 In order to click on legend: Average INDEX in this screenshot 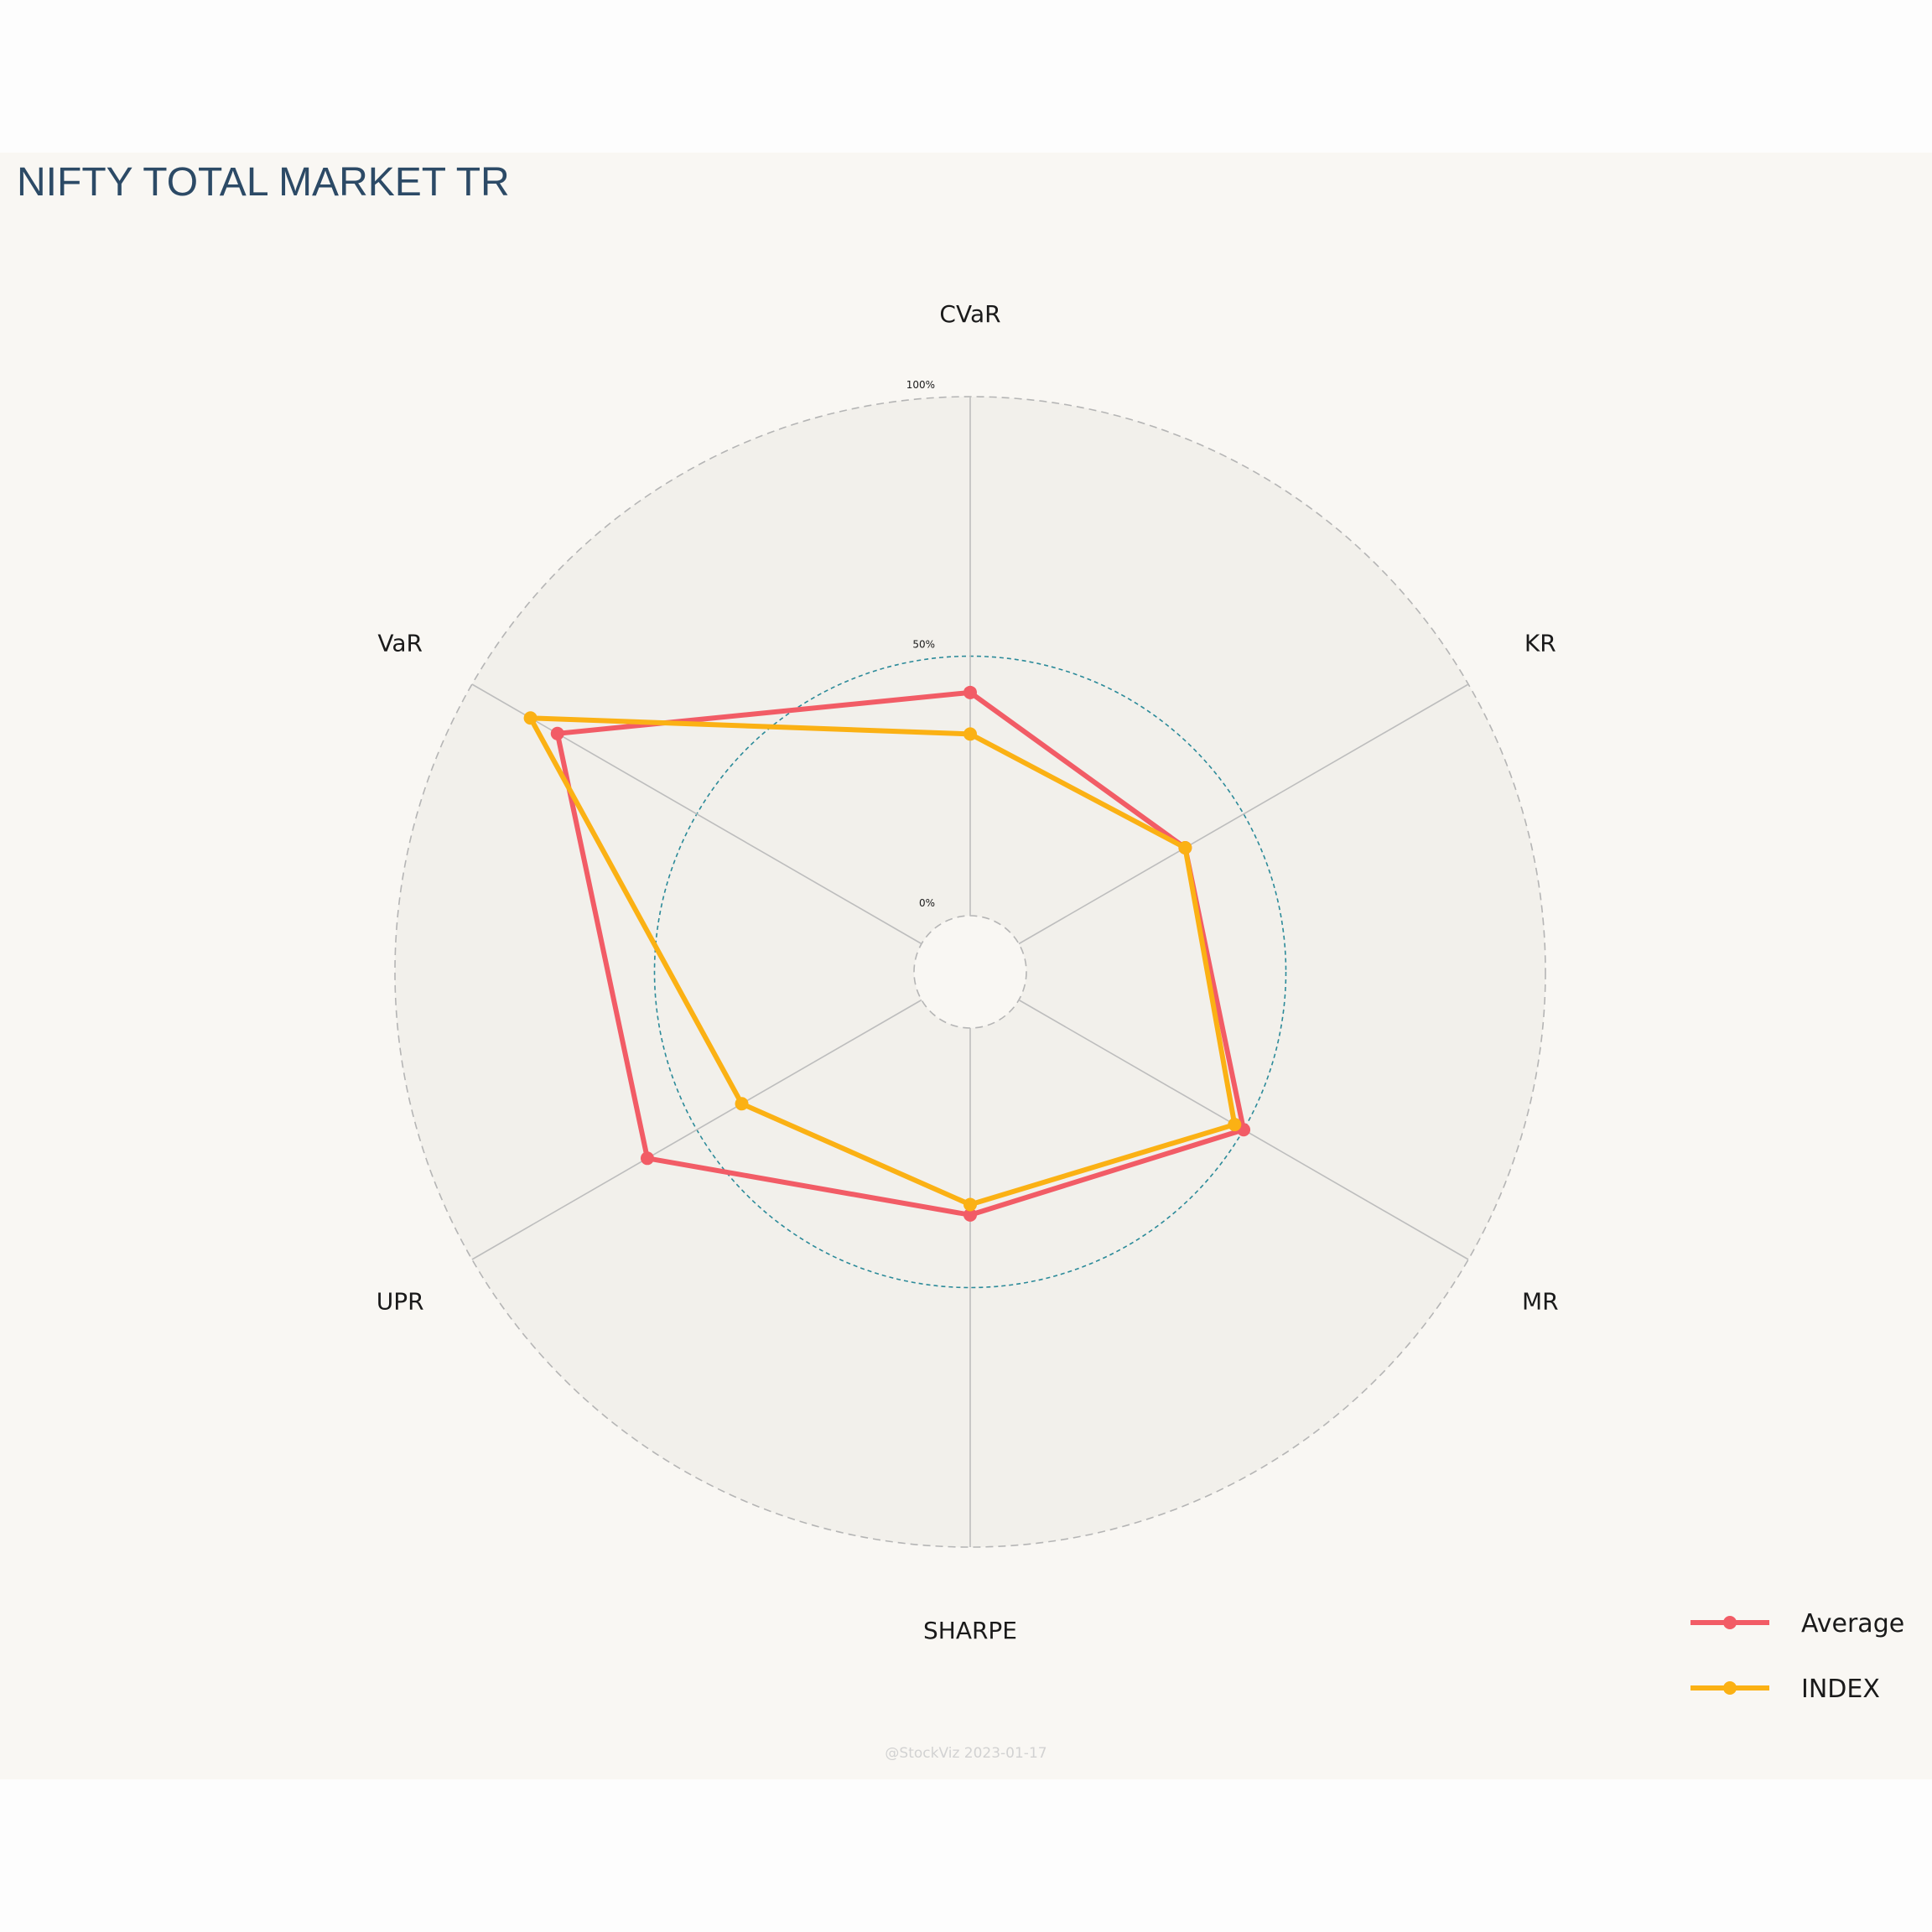, I will do `click(1797, 1656)`.